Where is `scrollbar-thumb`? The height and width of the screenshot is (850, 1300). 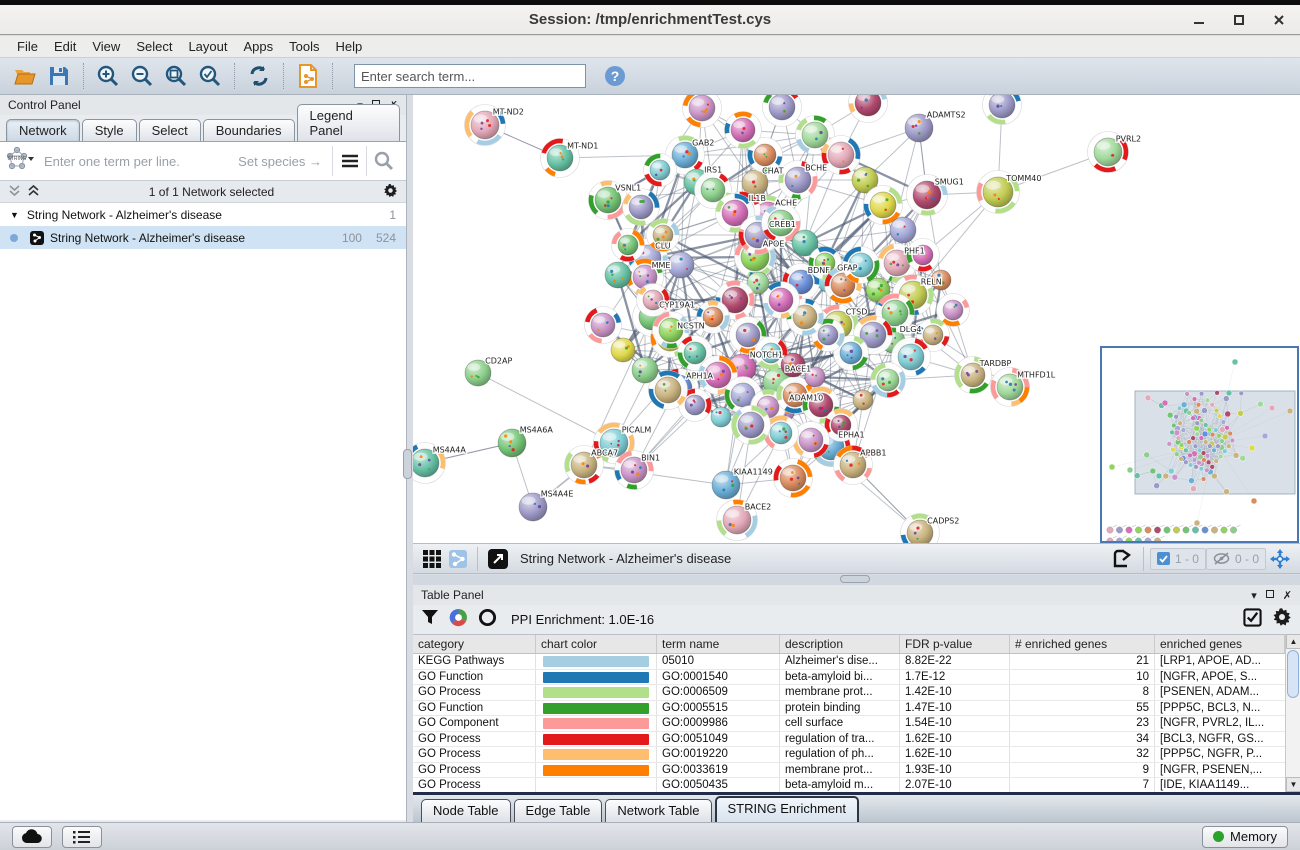 scrollbar-thumb is located at coordinates (1293, 674).